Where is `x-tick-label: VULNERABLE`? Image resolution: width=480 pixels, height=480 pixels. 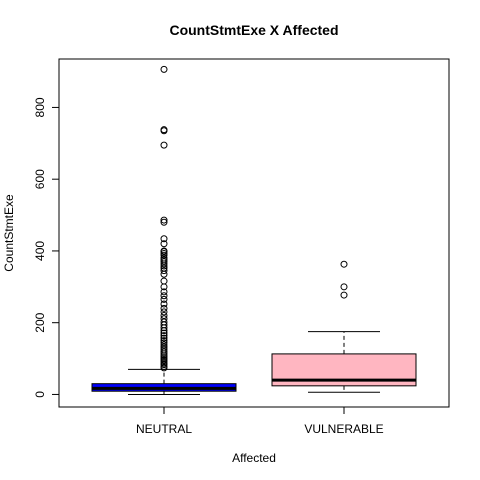
x-tick-label: VULNERABLE is located at coordinates (343, 429).